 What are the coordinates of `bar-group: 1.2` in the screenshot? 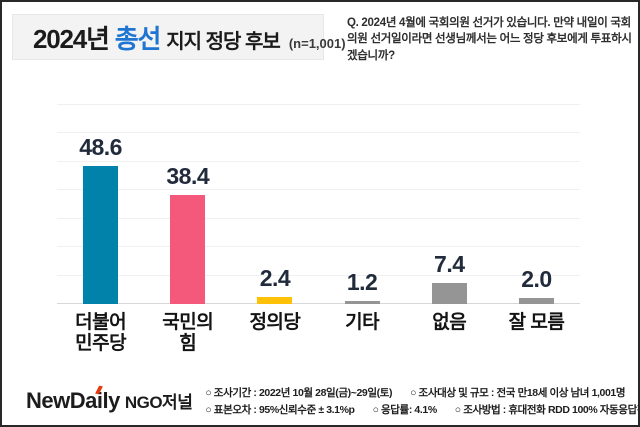 It's located at (362, 204).